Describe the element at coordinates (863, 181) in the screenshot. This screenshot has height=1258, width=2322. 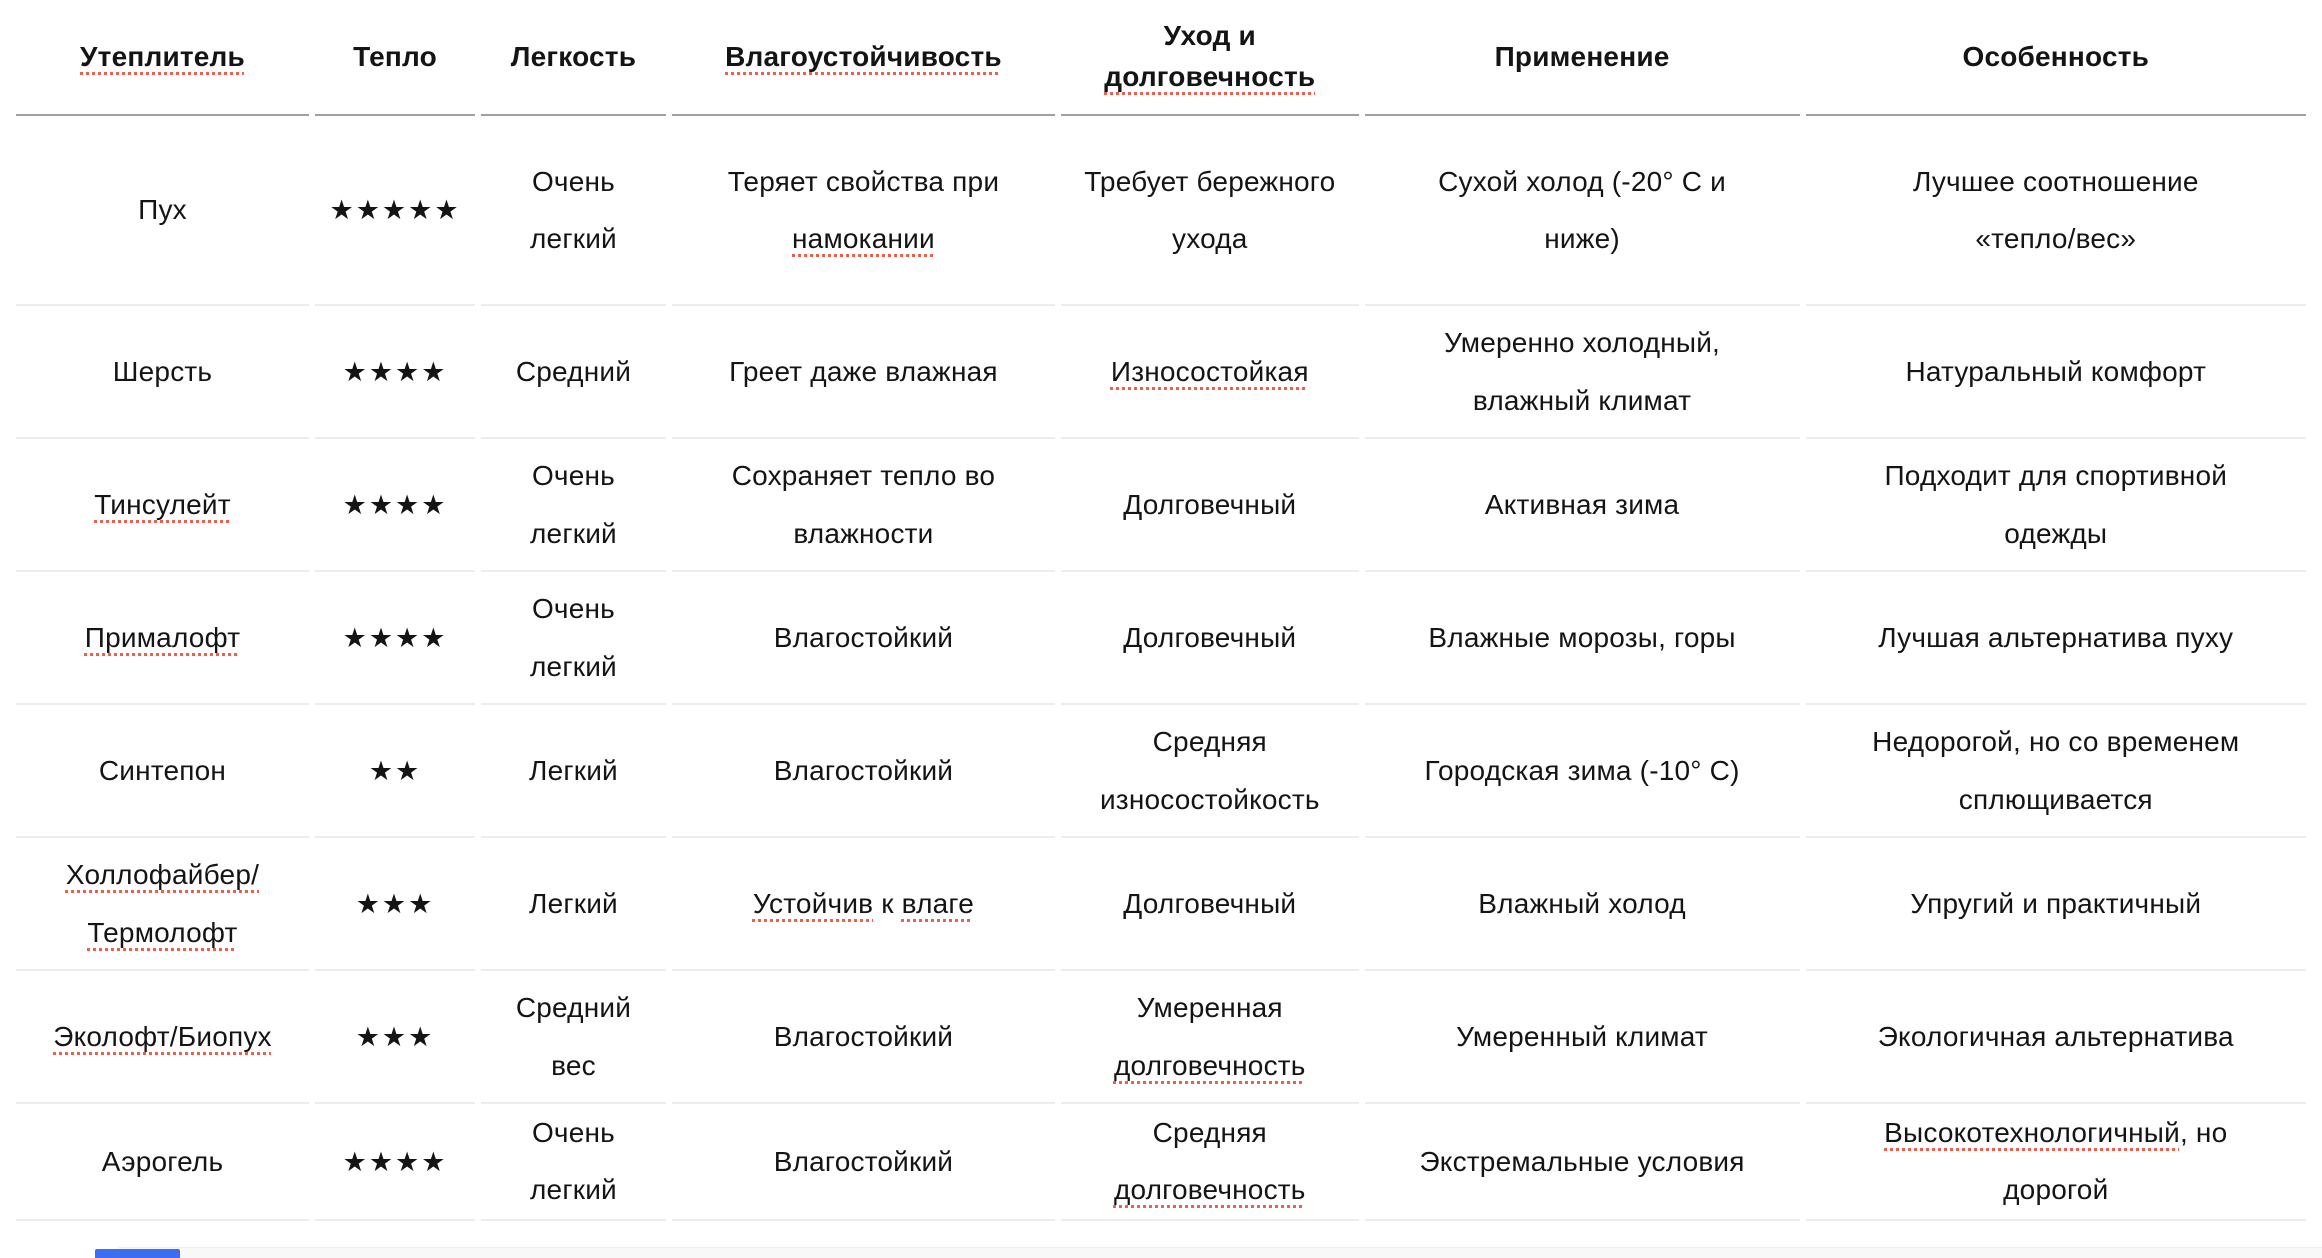
I see `text-run: Теряет свойства при` at that location.